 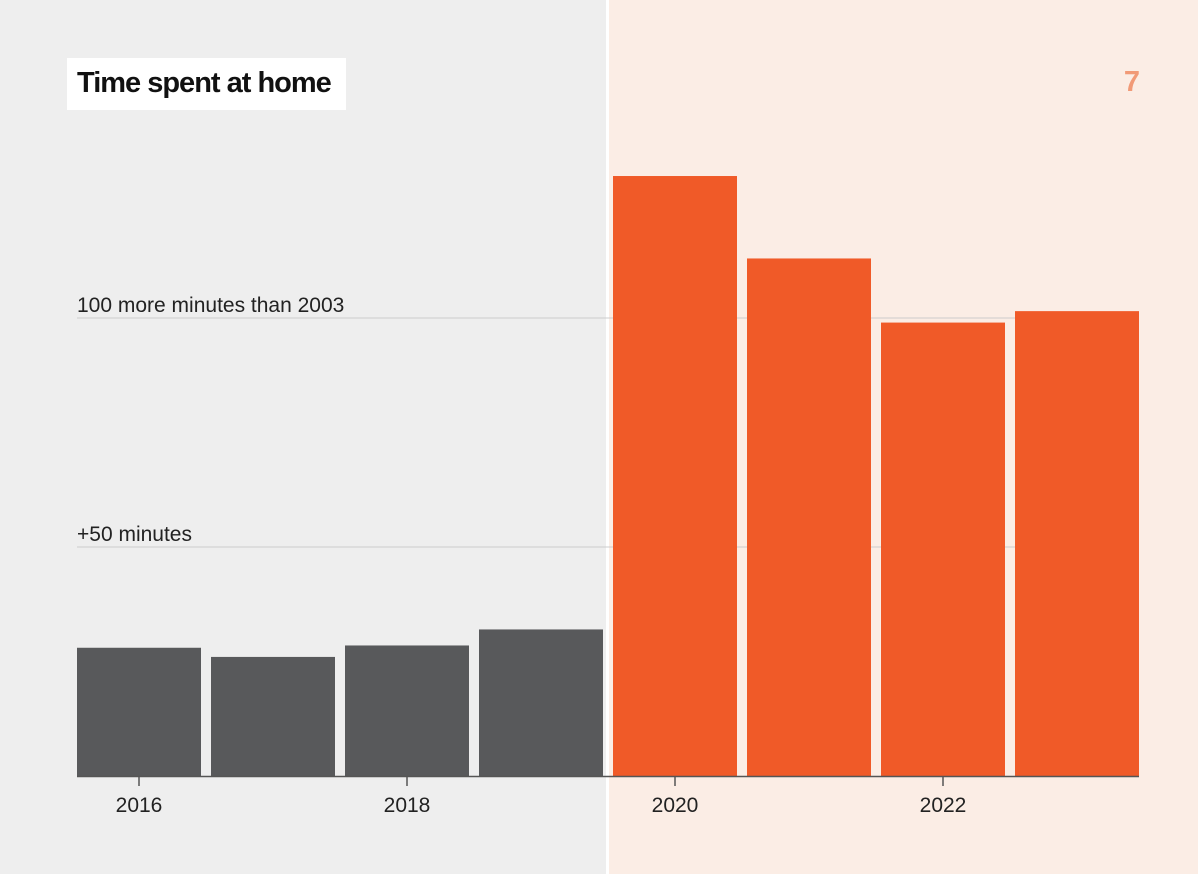 I want to click on bar-2018, so click(x=407, y=710).